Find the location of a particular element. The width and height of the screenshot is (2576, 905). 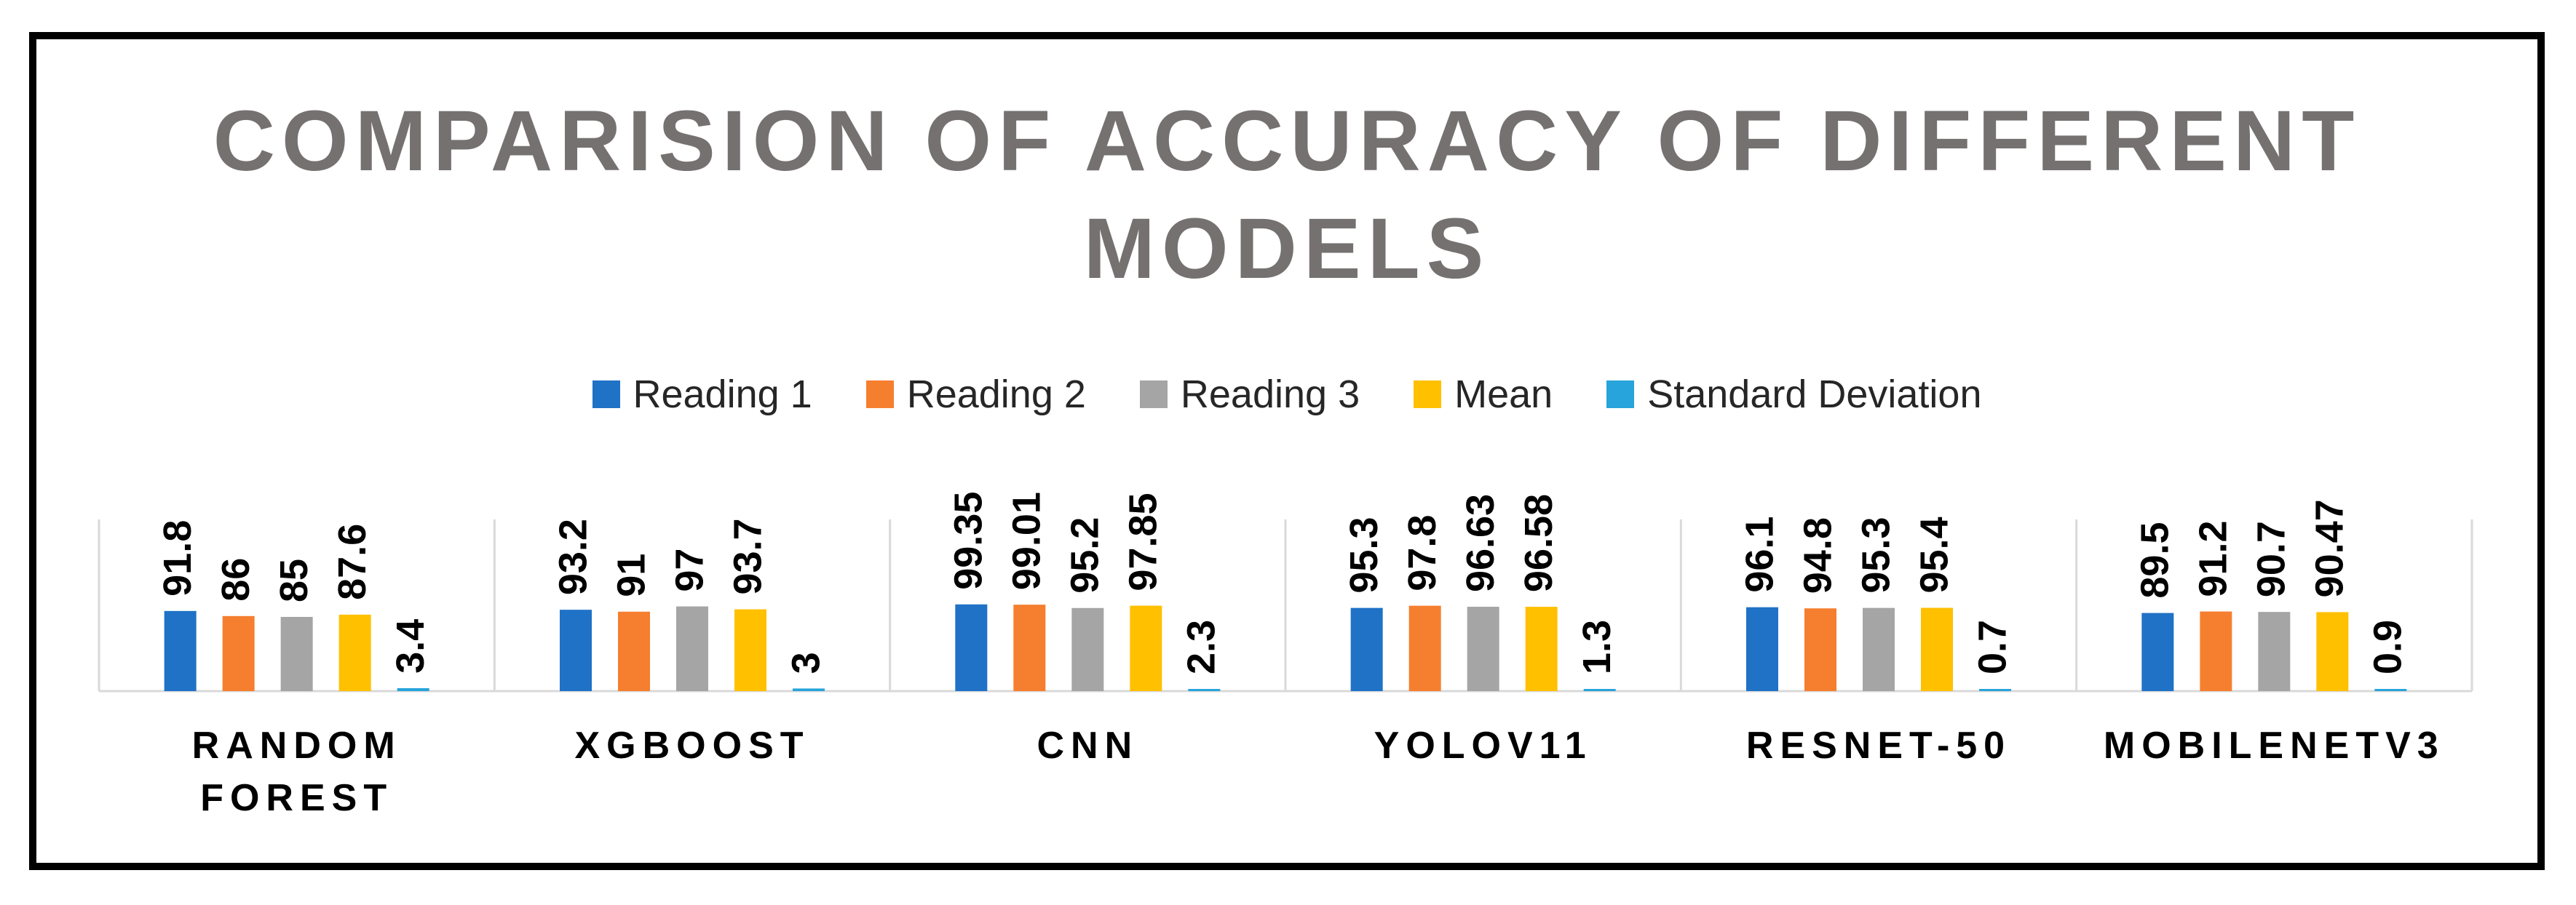

x-tick-label-yolov11: YOLOV11 is located at coordinates (1483, 746).